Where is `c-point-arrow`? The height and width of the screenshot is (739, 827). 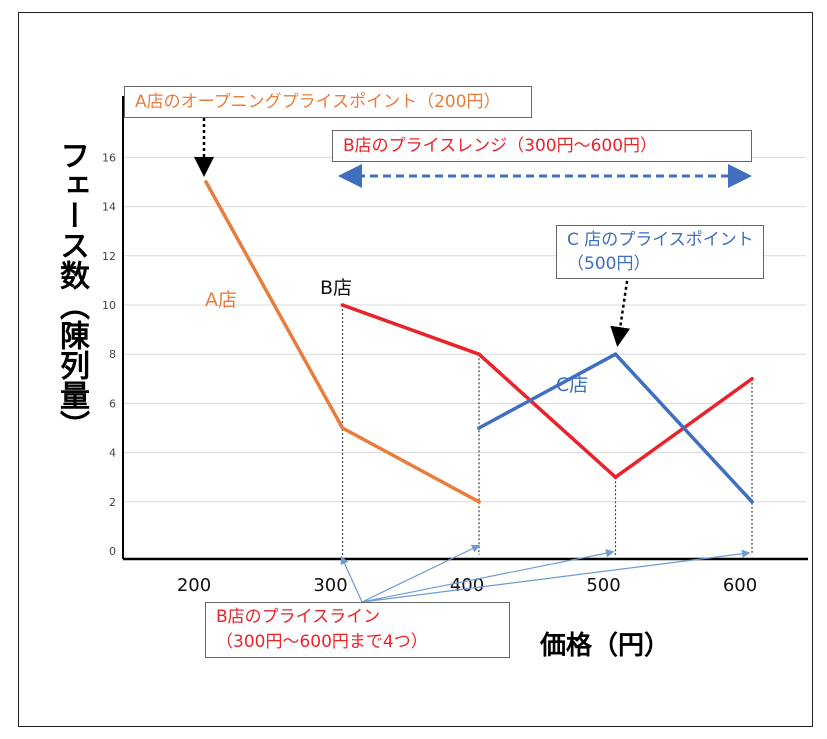 c-point-arrow is located at coordinates (620, 310).